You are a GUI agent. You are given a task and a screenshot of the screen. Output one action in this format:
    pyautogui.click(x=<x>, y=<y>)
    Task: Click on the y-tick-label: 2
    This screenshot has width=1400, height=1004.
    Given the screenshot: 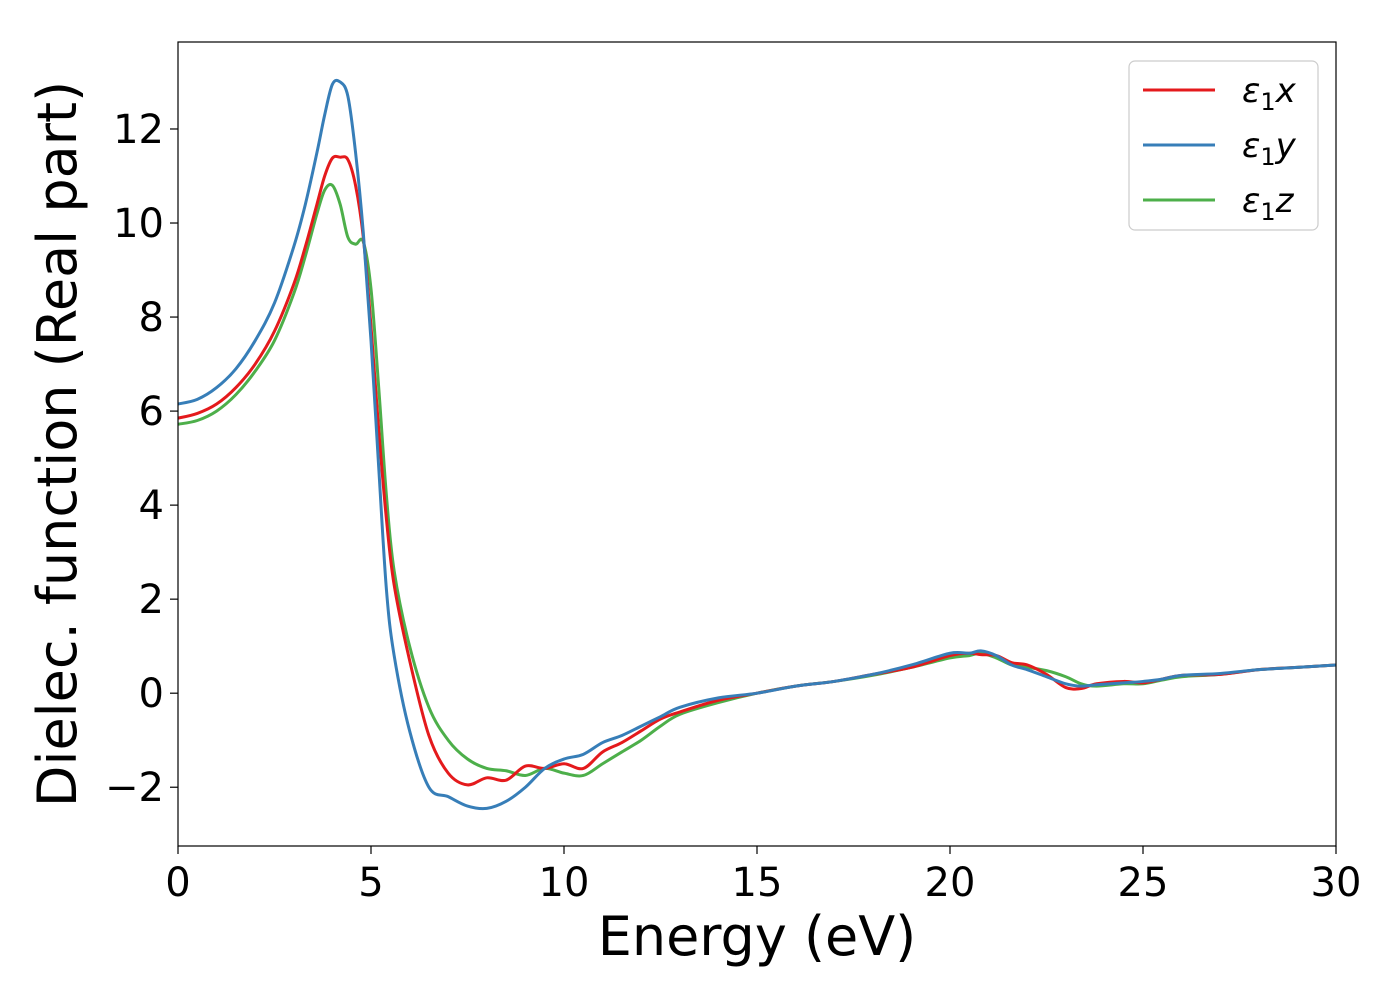 What is the action you would take?
    pyautogui.click(x=151, y=600)
    